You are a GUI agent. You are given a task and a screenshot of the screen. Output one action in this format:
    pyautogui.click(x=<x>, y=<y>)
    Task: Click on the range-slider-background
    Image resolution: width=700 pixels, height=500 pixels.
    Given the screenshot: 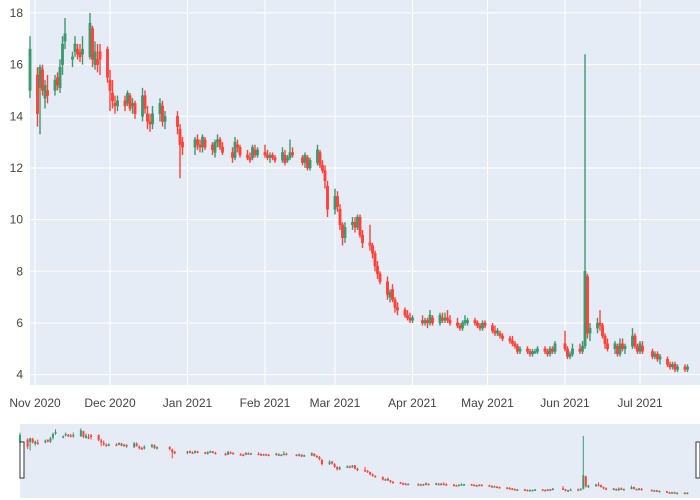 What is the action you would take?
    pyautogui.click(x=360, y=461)
    